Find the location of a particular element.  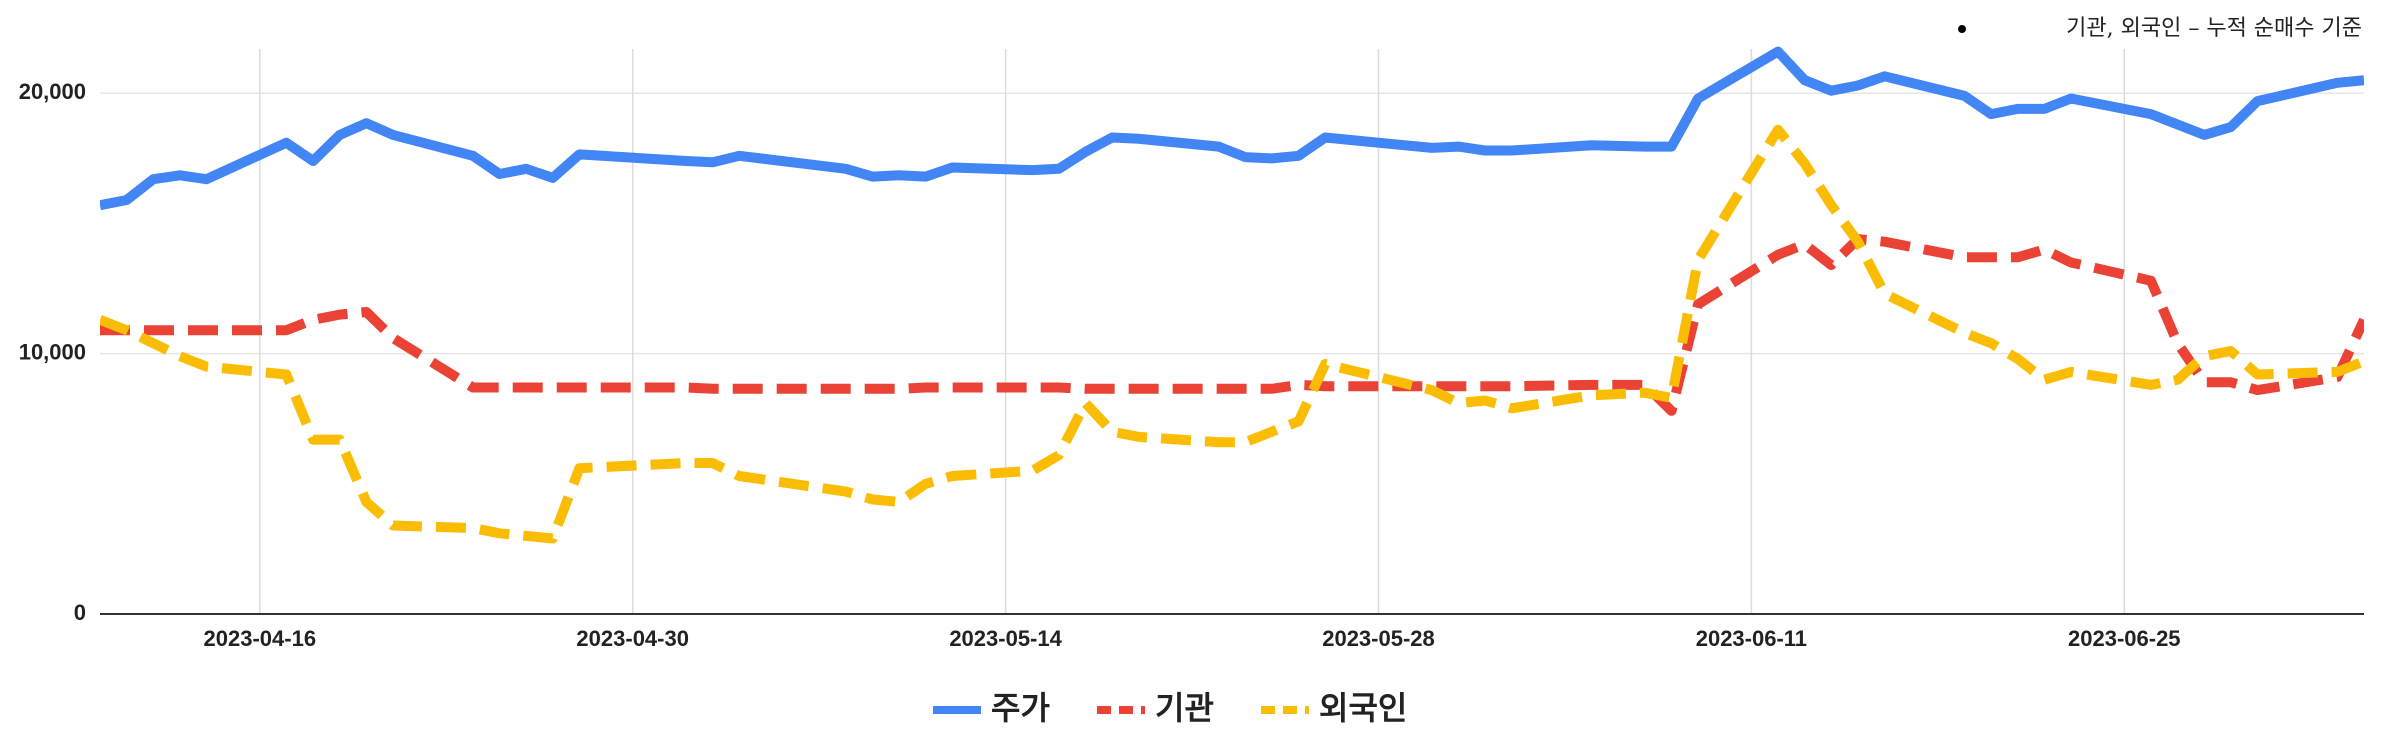

bullet is located at coordinates (1962, 29).